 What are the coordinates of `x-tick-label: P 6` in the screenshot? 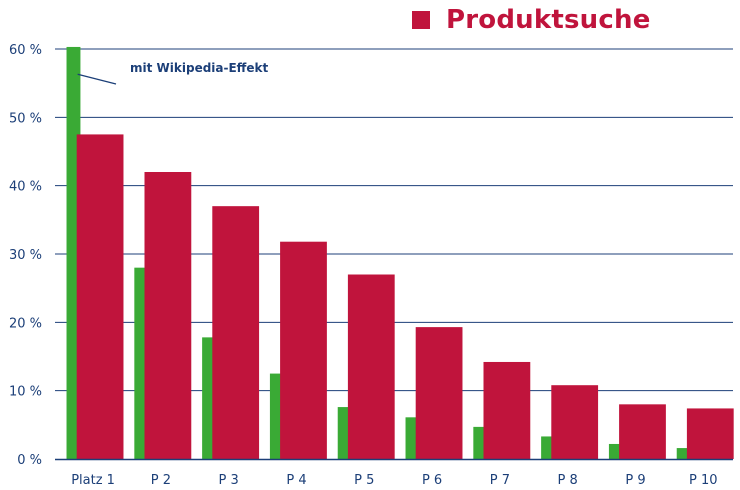 It's located at (432, 480).